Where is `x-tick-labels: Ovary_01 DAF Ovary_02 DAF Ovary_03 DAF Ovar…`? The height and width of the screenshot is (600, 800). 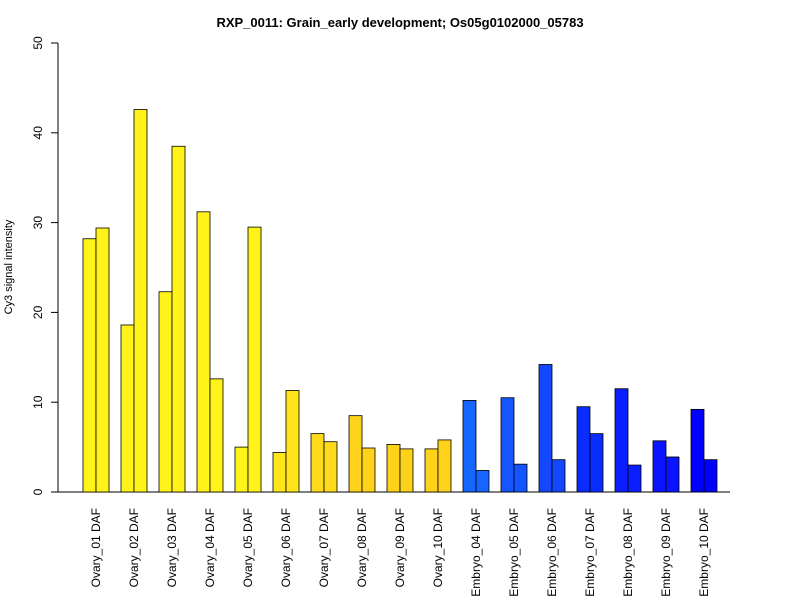 x-tick-labels: Ovary_01 DAF Ovary_02 DAF Ovary_03 DAF Ovar… is located at coordinates (400, 552).